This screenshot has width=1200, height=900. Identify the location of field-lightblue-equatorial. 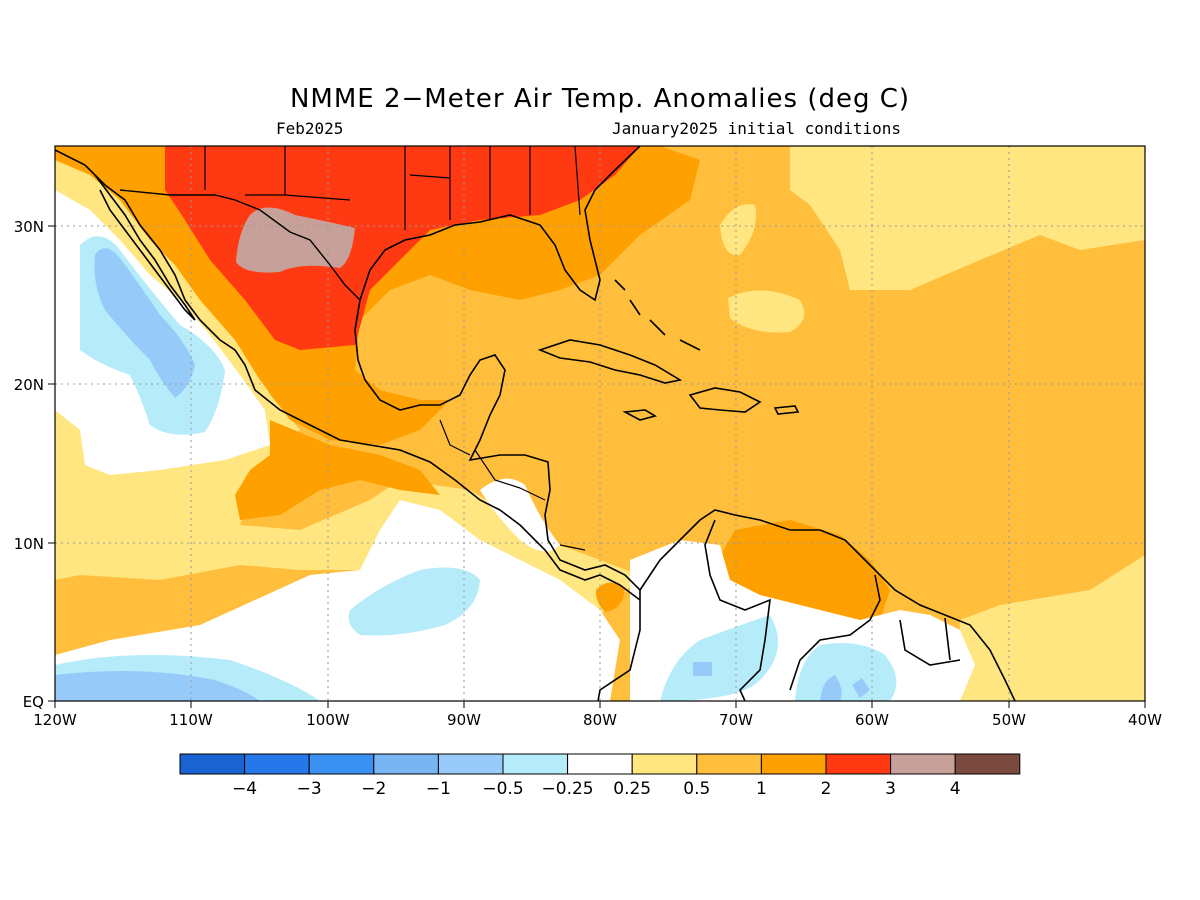
(157, 686).